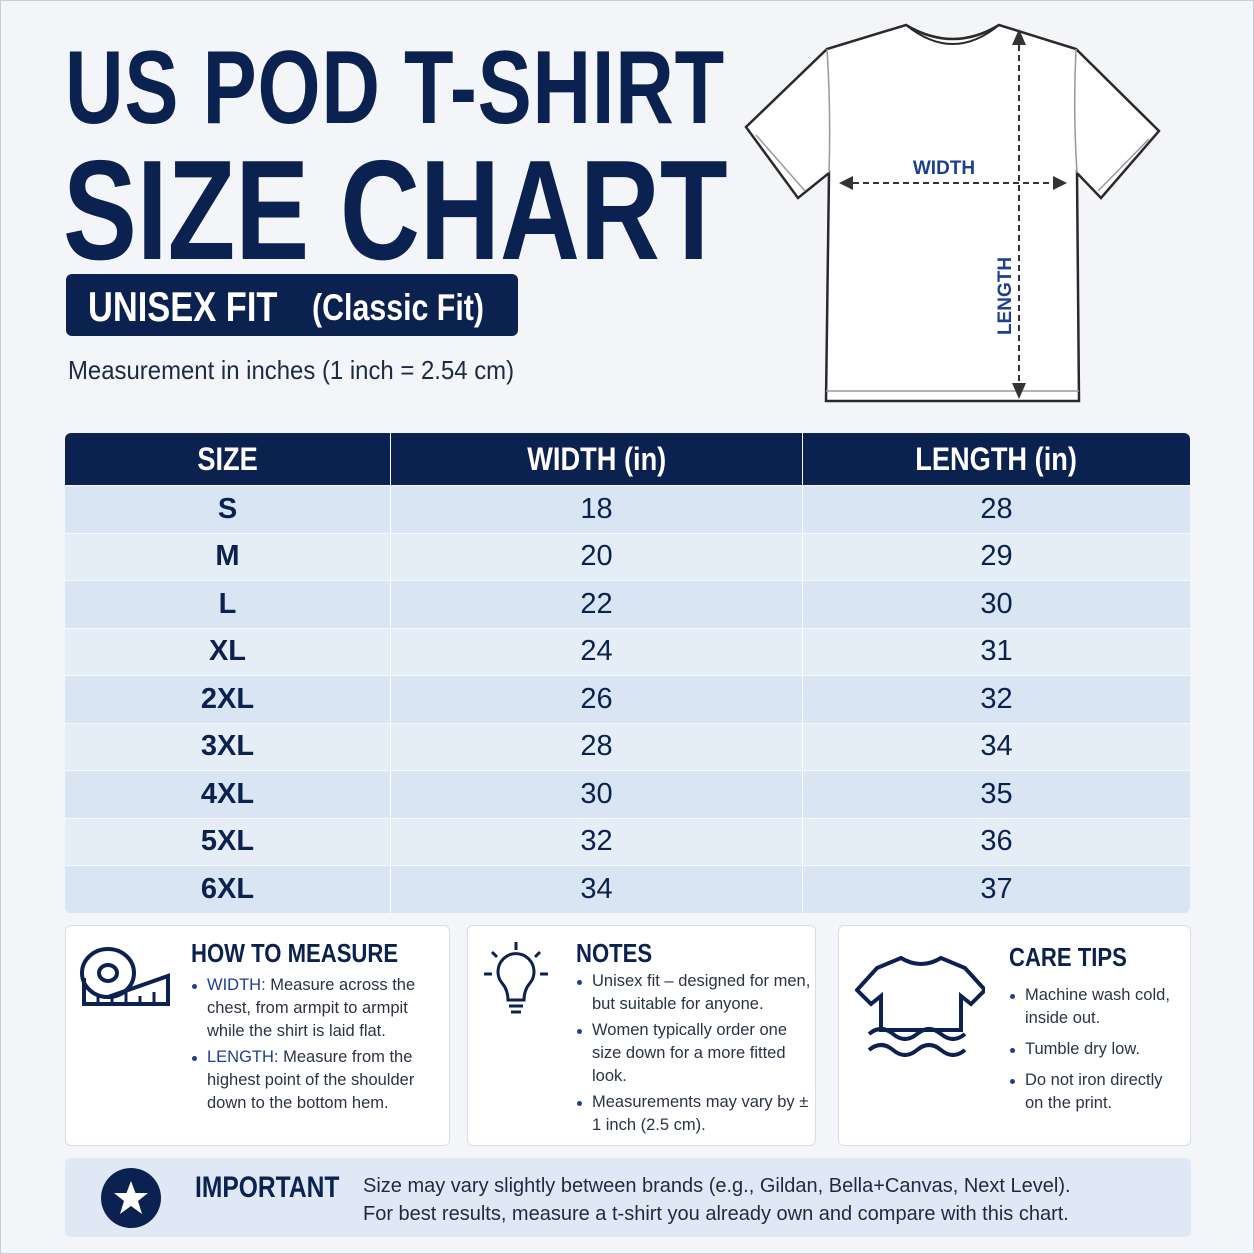 The height and width of the screenshot is (1254, 1254). What do you see at coordinates (996, 841) in the screenshot?
I see `table-cell: 36` at bounding box center [996, 841].